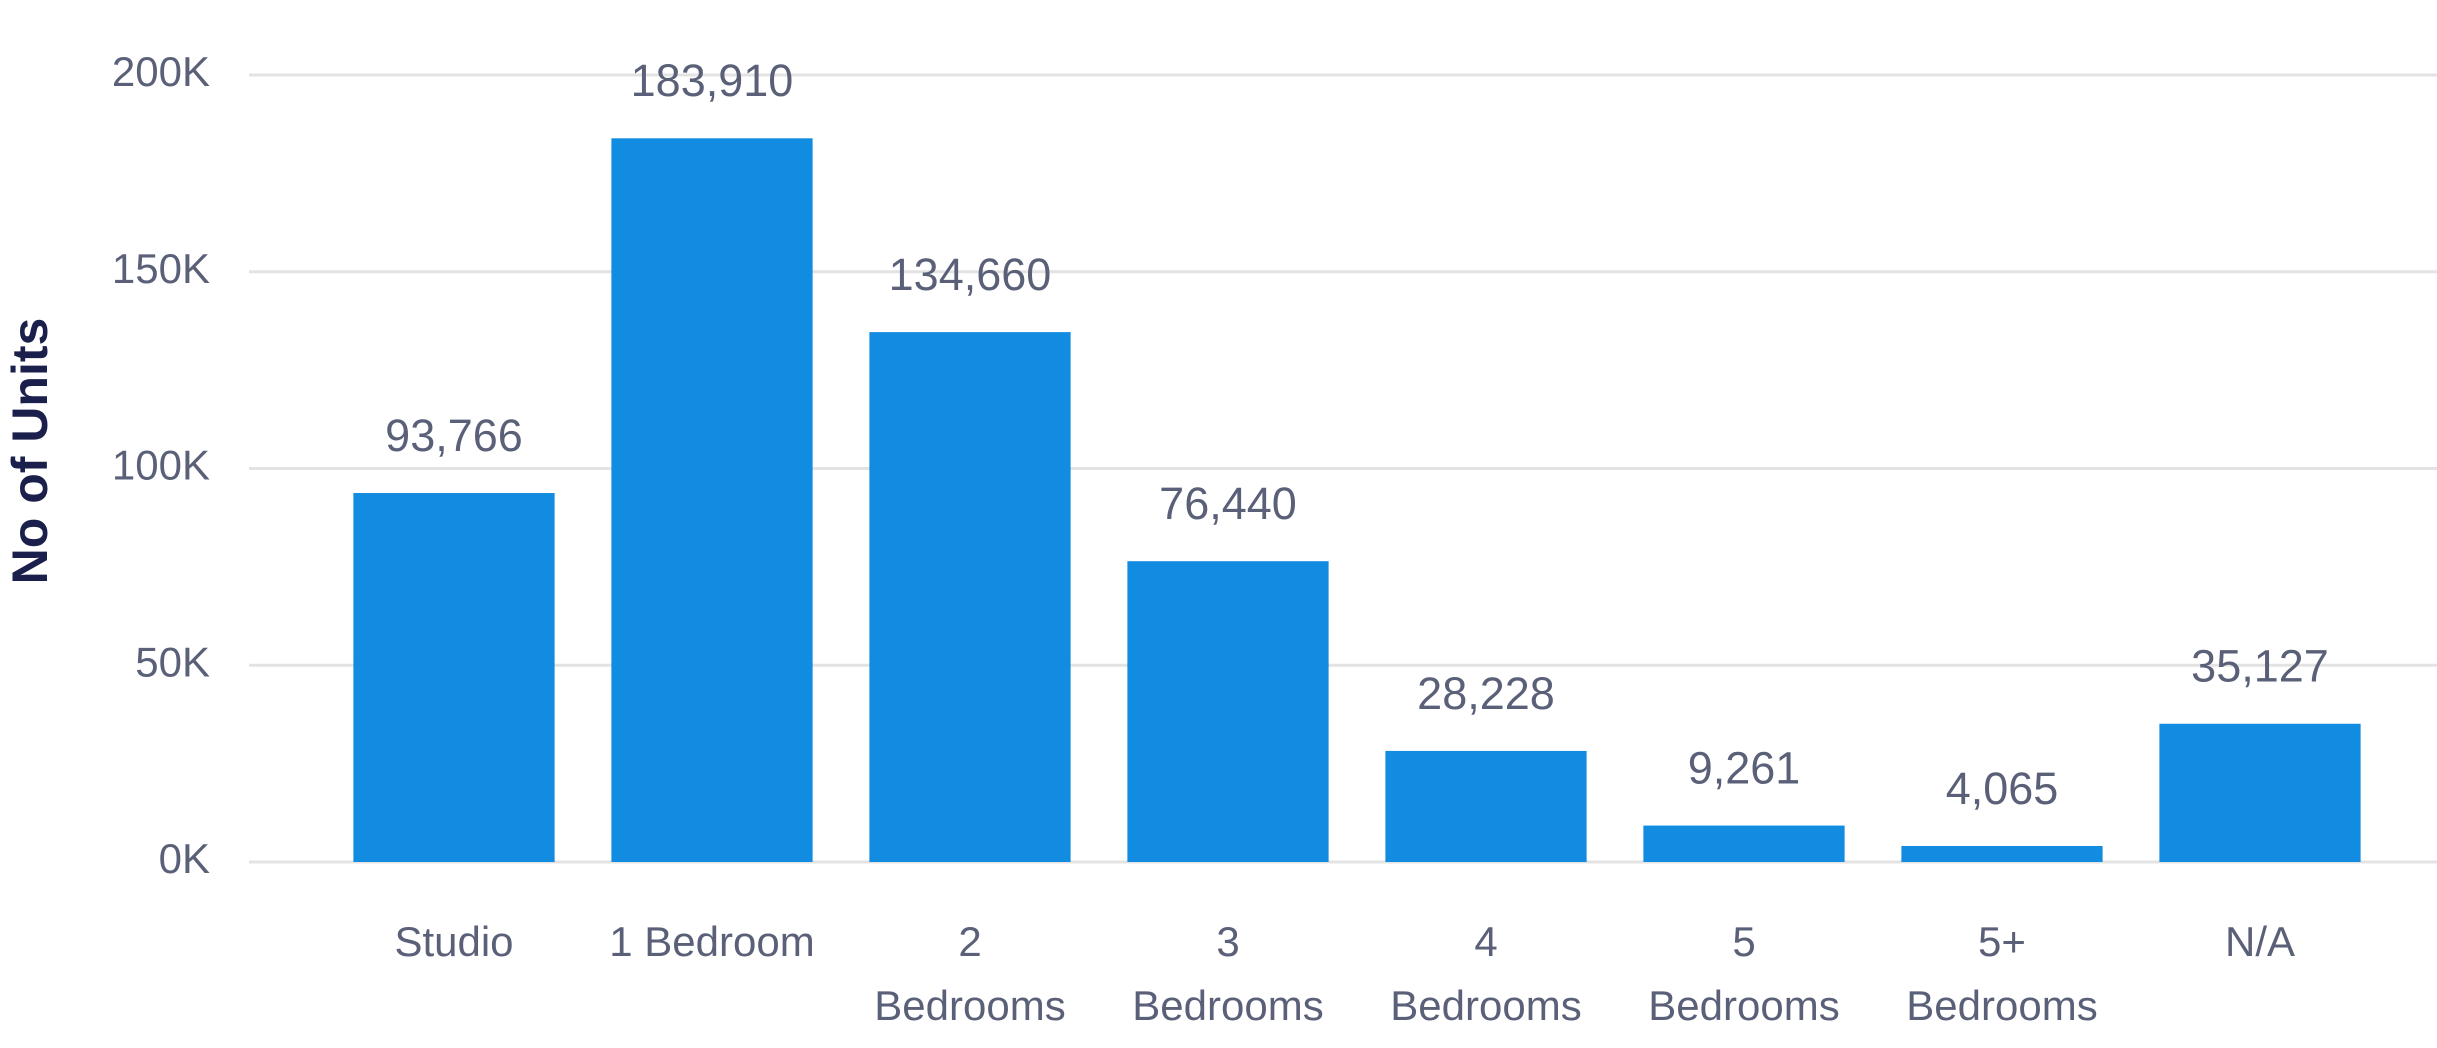 This screenshot has height=1048, width=2437. Describe the element at coordinates (1228, 973) in the screenshot. I see `x-tick-label: 3 Bedrooms` at that location.